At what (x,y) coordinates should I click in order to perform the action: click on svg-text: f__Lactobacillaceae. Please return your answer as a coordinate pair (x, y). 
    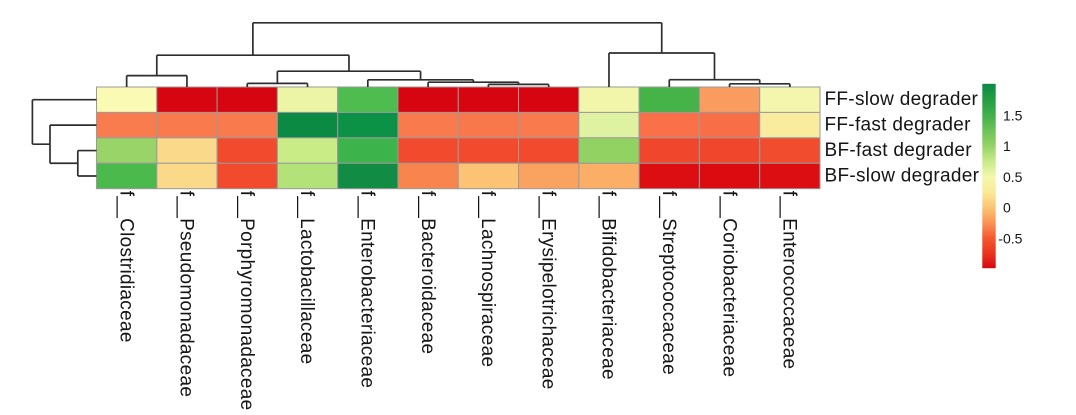
    Looking at the image, I should click on (306, 278).